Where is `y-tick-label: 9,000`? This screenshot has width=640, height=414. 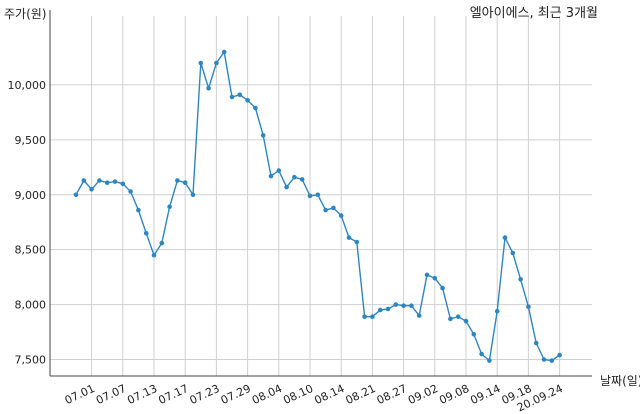 y-tick-label: 9,000 is located at coordinates (31, 195).